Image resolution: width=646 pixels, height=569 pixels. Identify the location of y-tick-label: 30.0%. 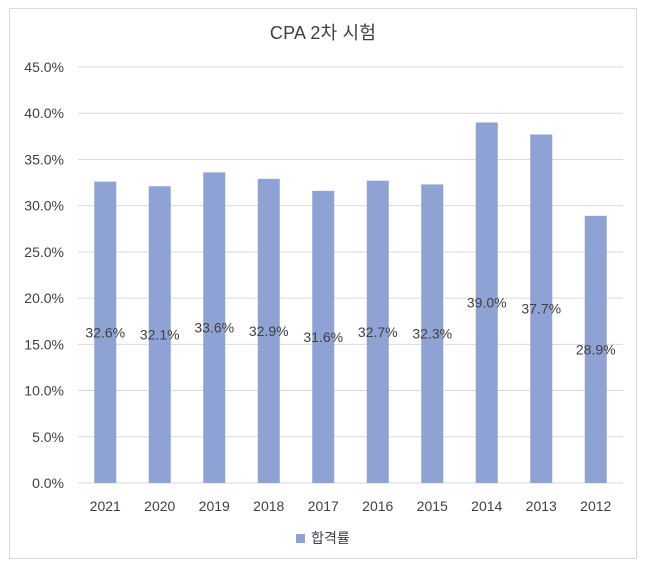
(44, 206).